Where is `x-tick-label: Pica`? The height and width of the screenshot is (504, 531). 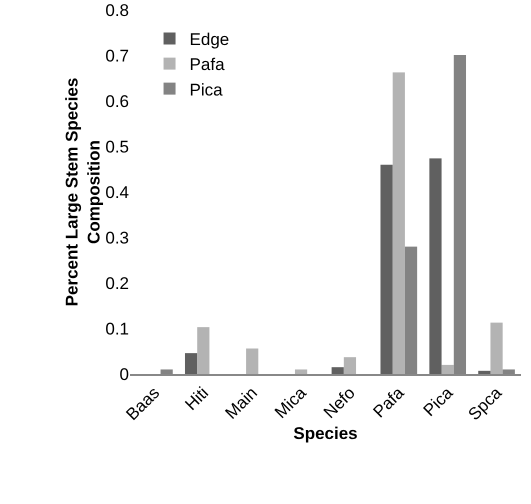 x-tick-label: Pica is located at coordinates (438, 401).